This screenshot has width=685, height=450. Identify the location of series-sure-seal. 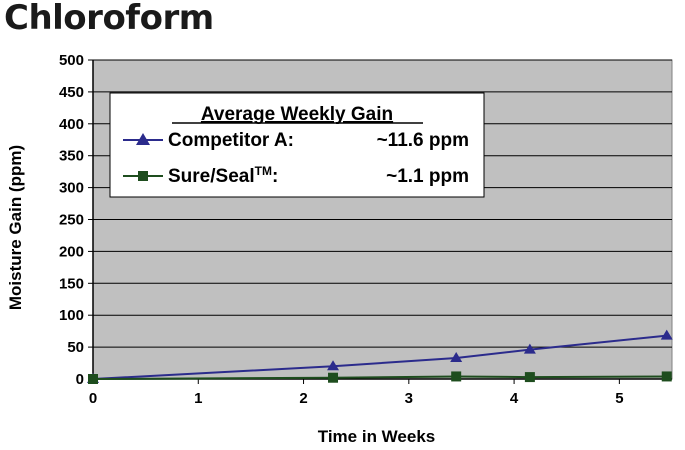
(380, 377).